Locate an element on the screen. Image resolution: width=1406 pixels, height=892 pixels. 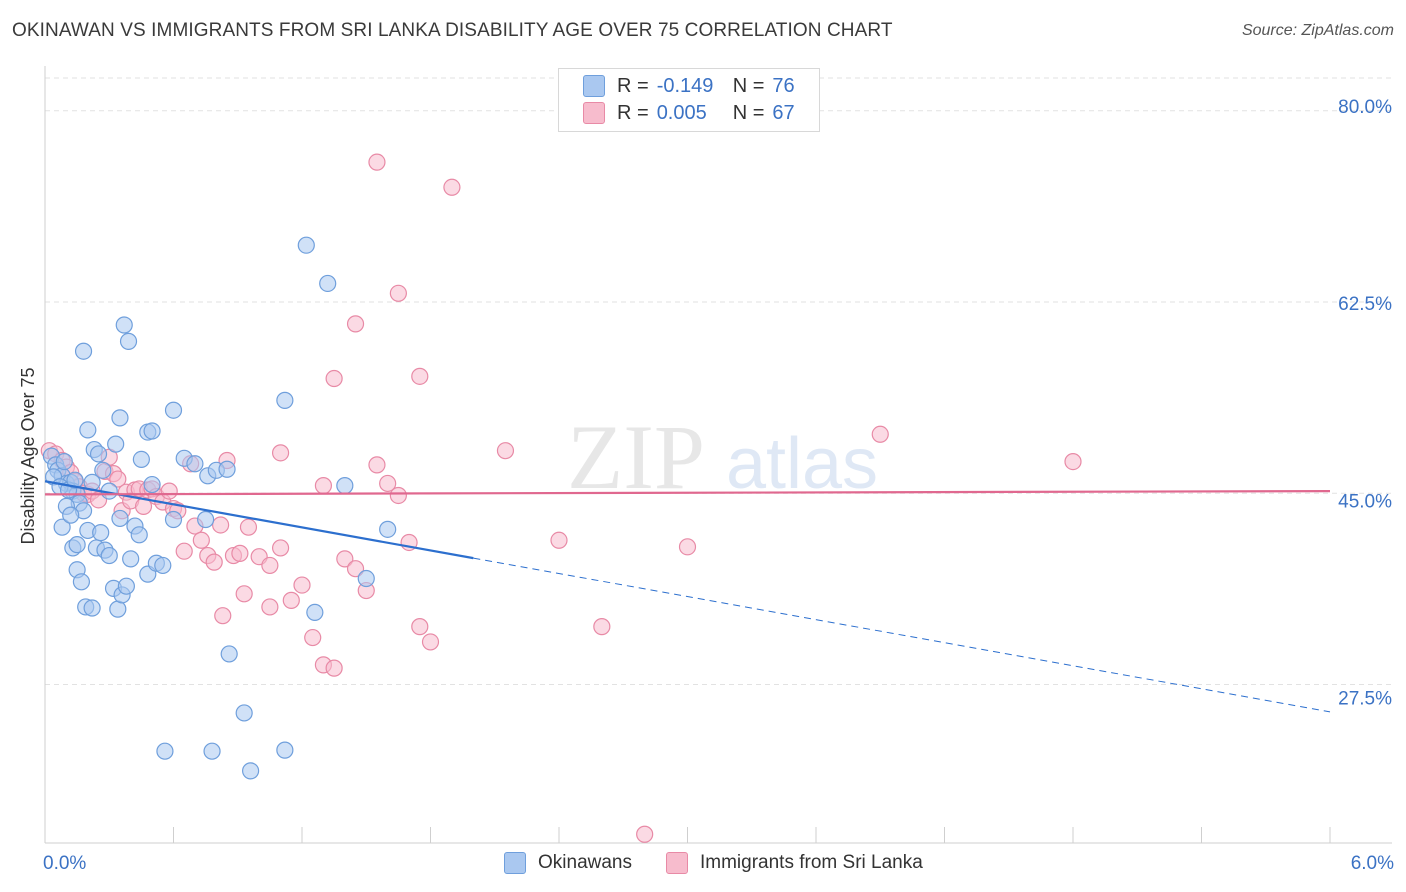
legend-row-sri-lanka: R = 0.005 N = 67 is located at coordinates (689, 113).